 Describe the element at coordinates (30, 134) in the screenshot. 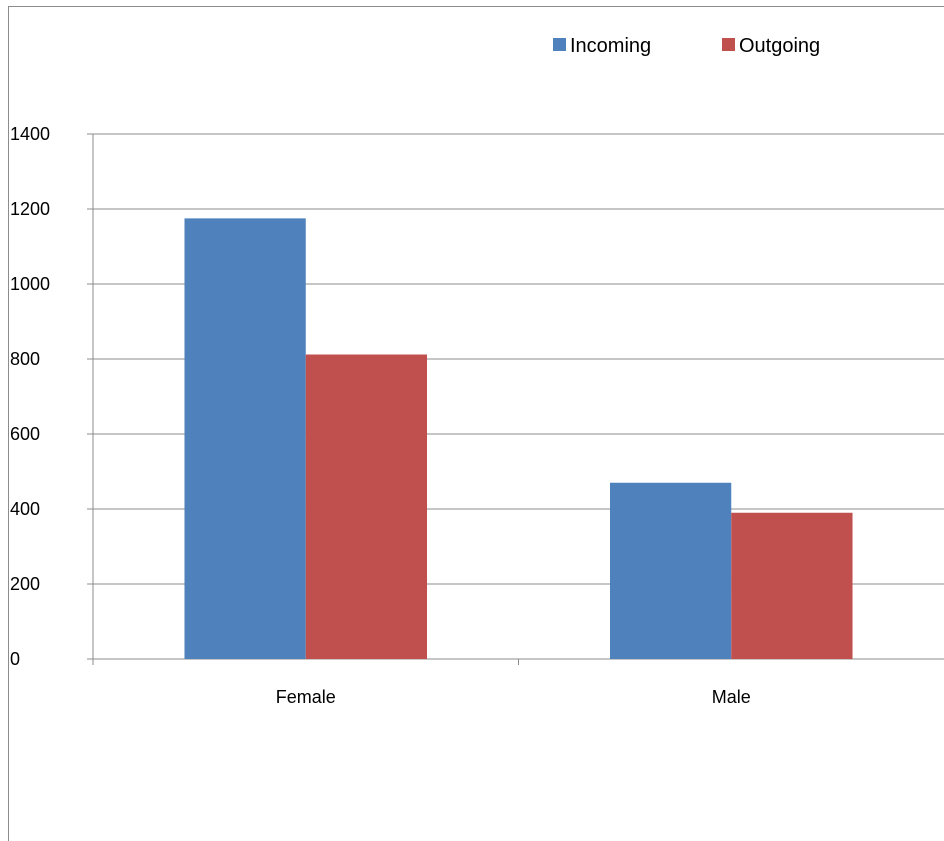

I see `y-tick-label: 1400` at that location.